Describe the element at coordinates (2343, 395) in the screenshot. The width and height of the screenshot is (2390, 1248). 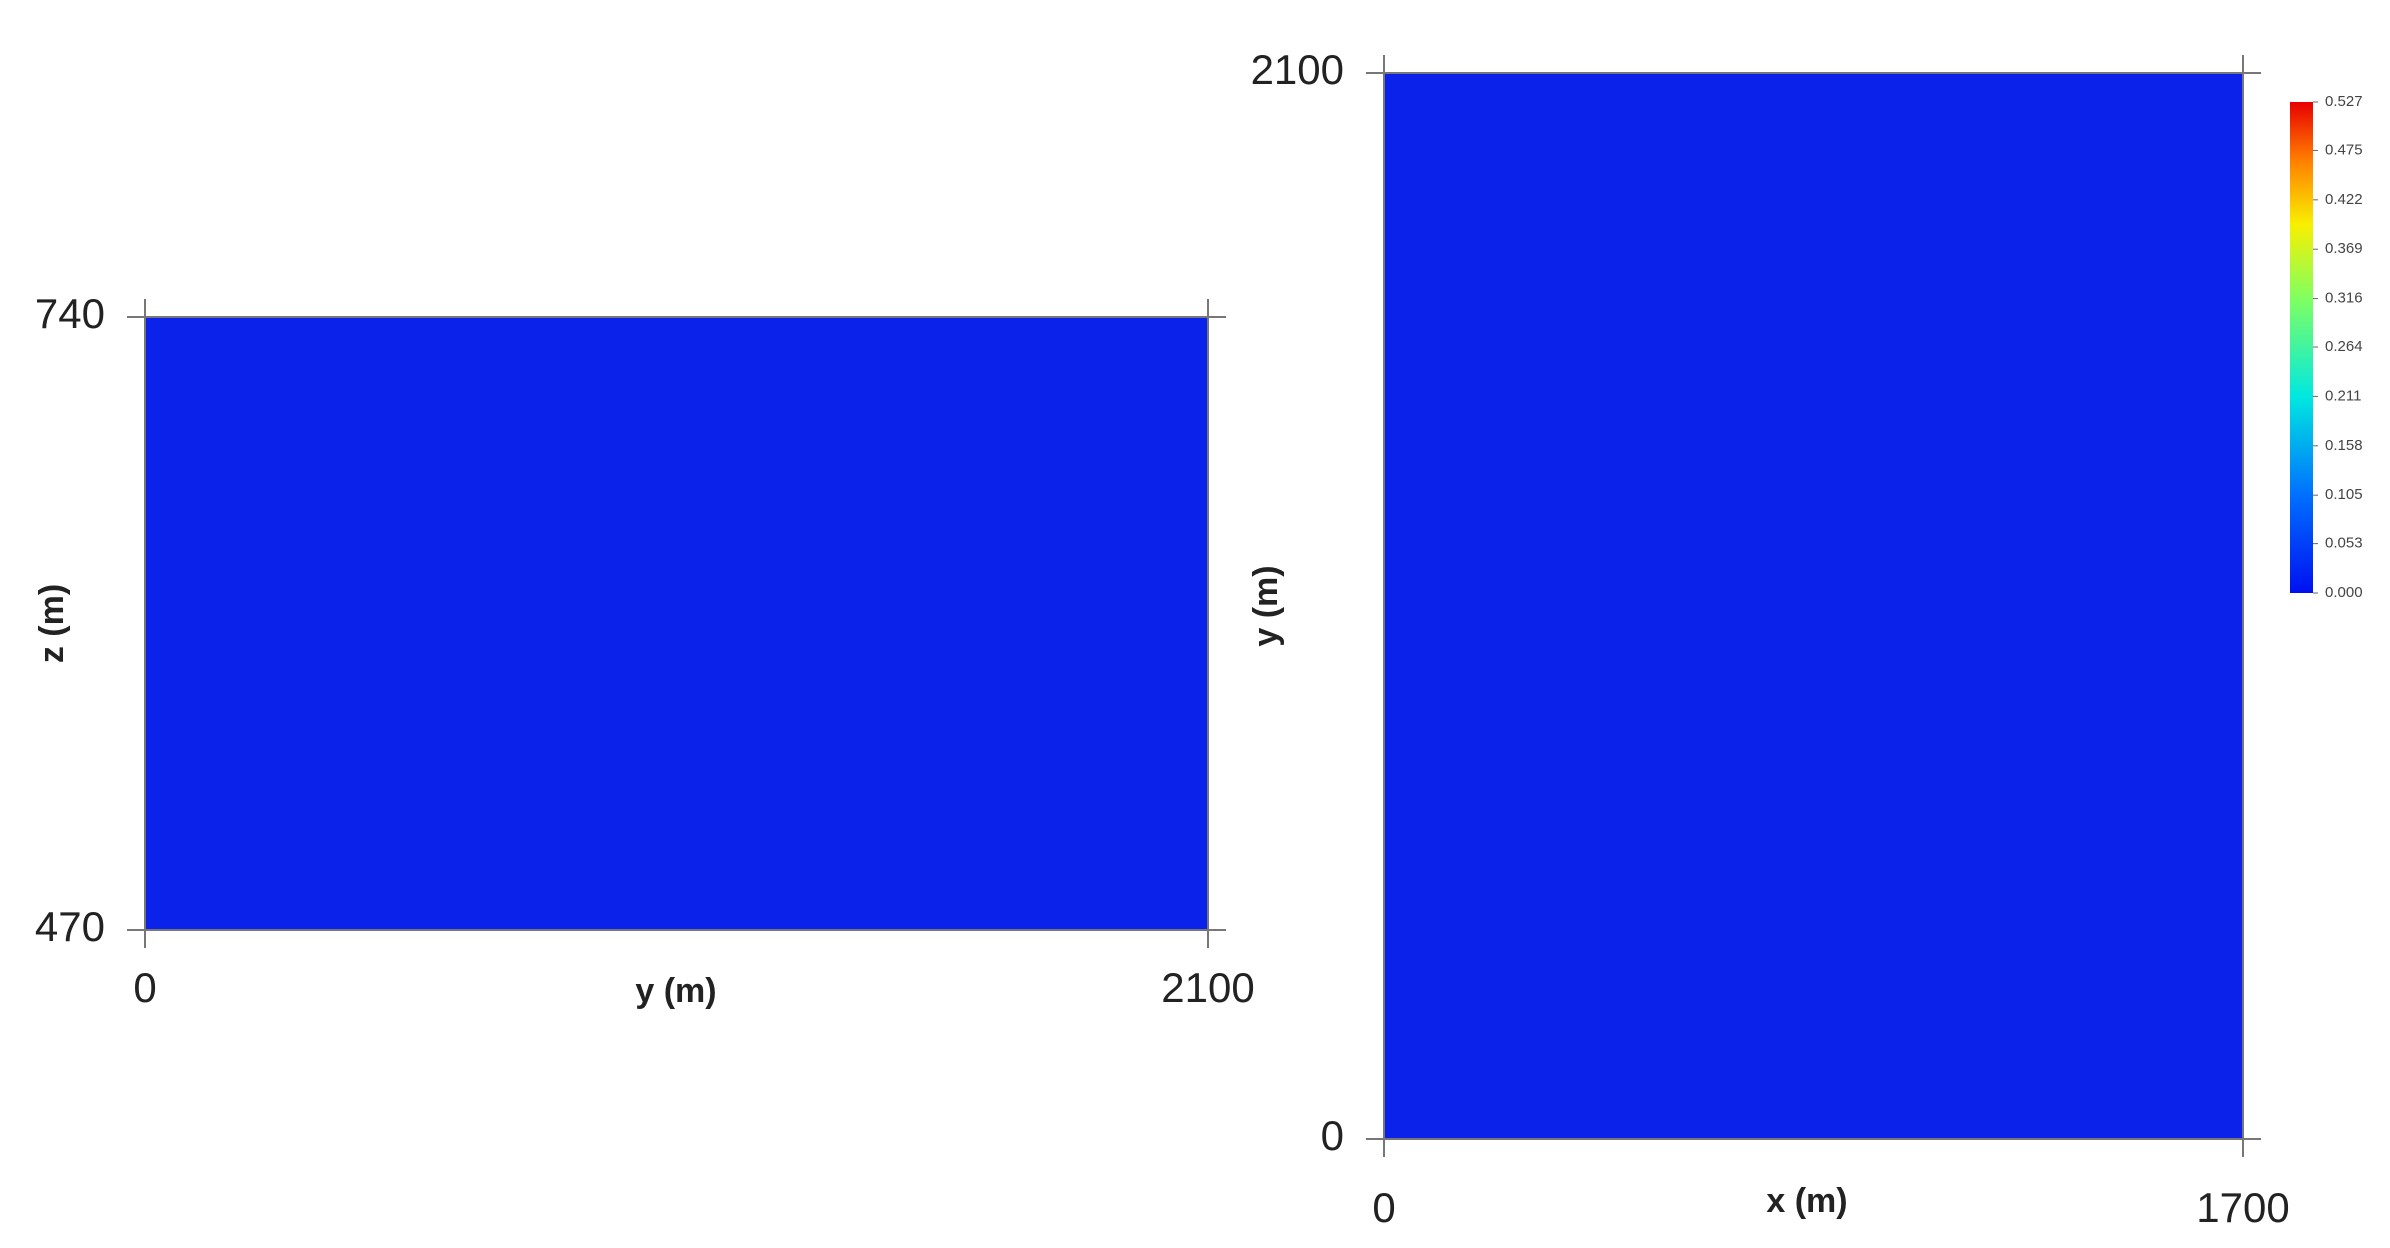
I see `colorbar-tick-label: 0.211` at that location.